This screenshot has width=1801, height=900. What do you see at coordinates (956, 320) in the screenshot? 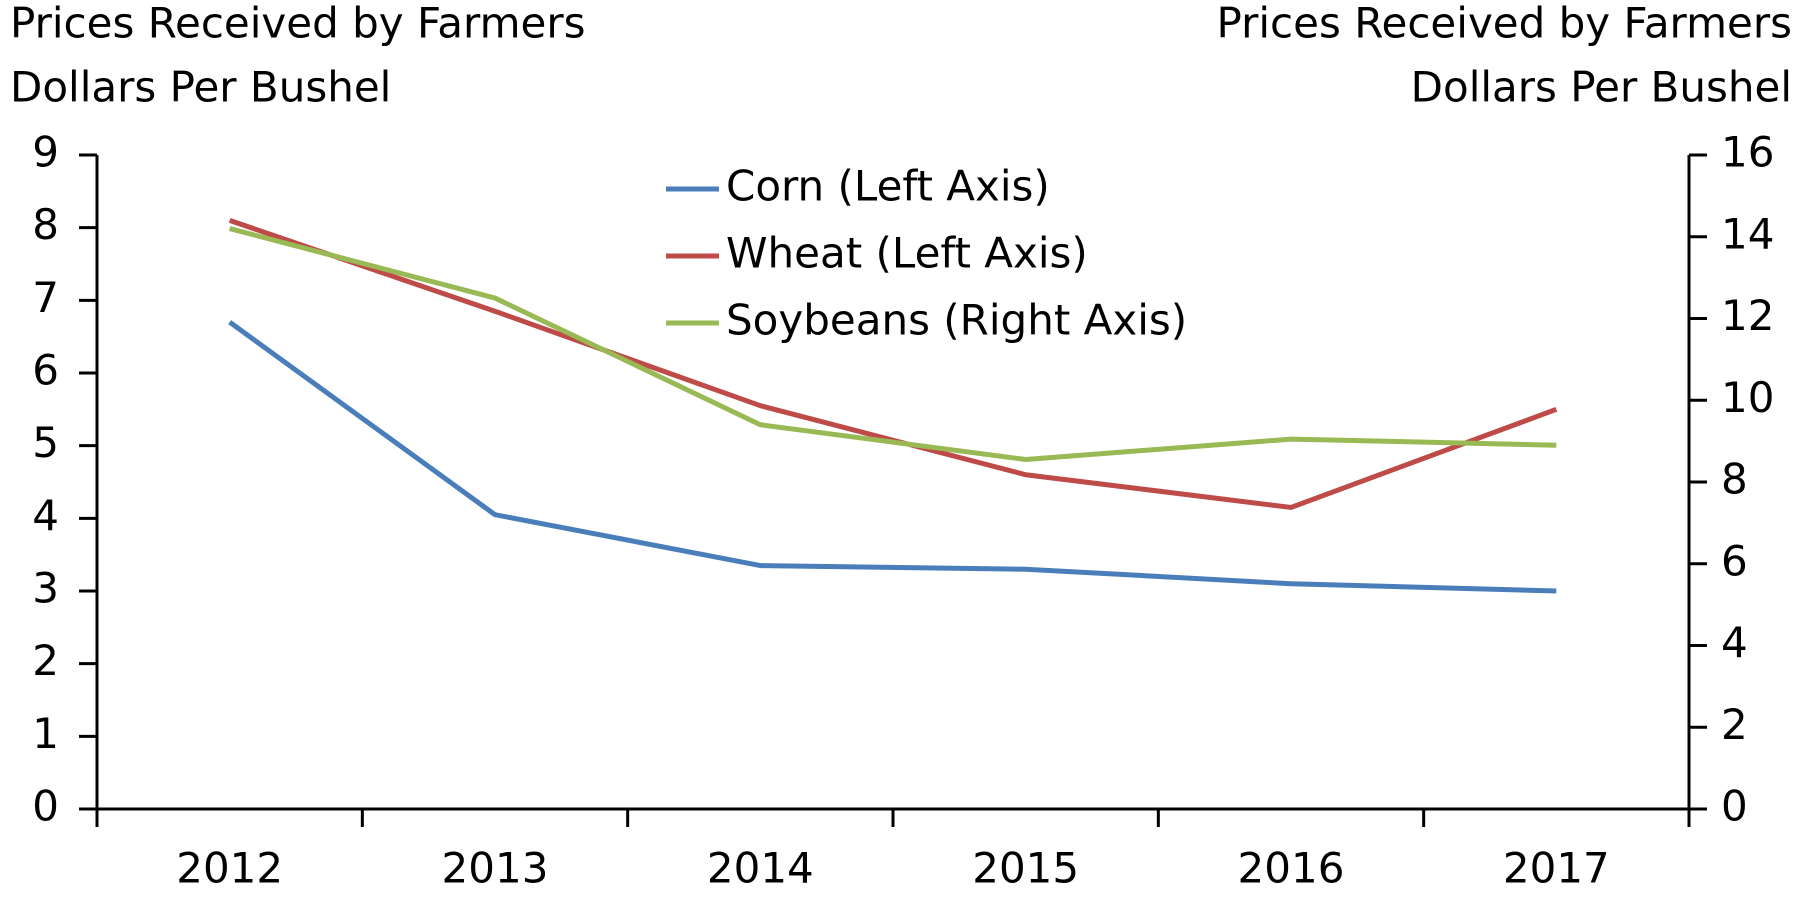
I see `legend-label: Soybeans (Right Axis)` at bounding box center [956, 320].